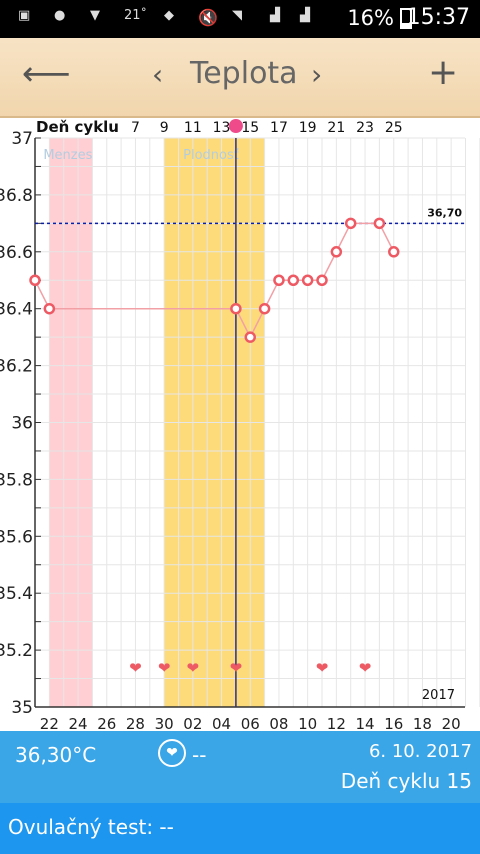 The width and height of the screenshot is (480, 854). I want to click on app-notif-icon: ●, so click(60, 15).